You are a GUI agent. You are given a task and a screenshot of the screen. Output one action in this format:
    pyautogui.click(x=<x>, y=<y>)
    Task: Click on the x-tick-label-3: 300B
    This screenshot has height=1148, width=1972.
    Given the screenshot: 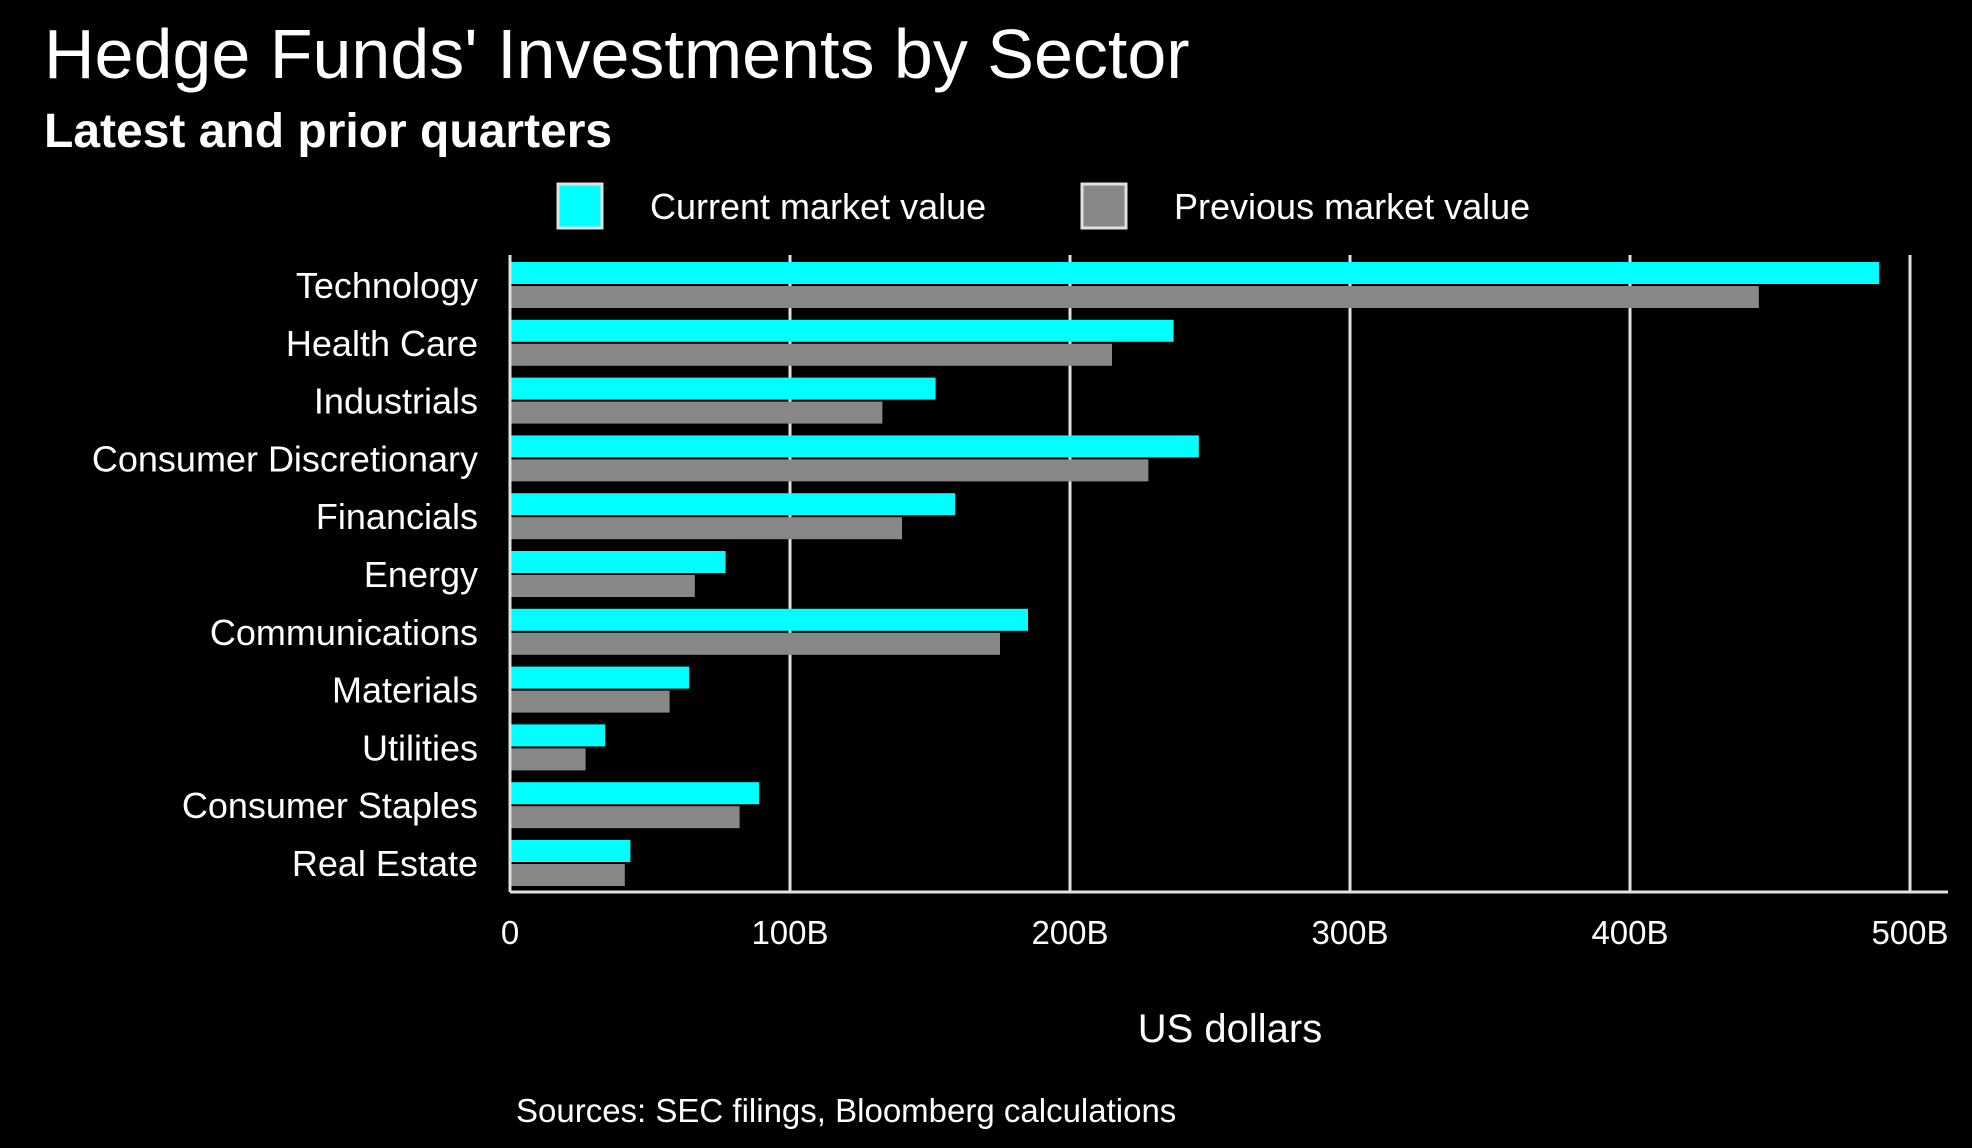 What is the action you would take?
    pyautogui.click(x=1349, y=932)
    